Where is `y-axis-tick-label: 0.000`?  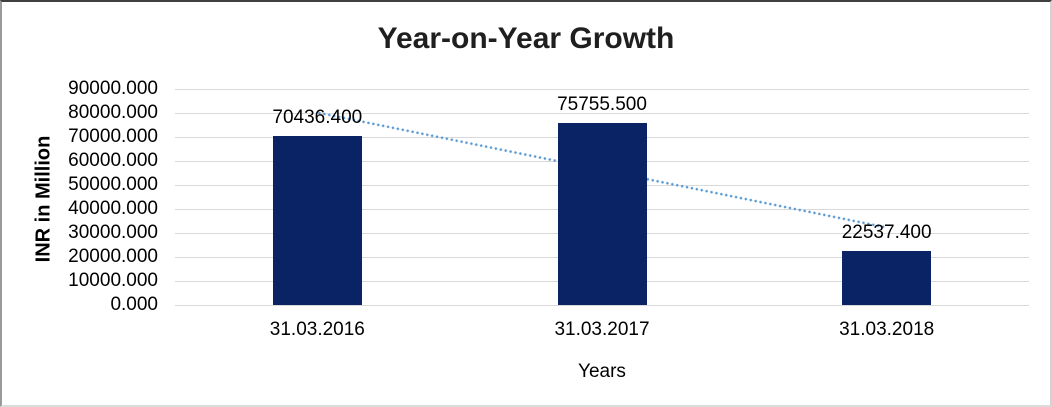
y-axis-tick-label: 0.000 is located at coordinates (134, 304).